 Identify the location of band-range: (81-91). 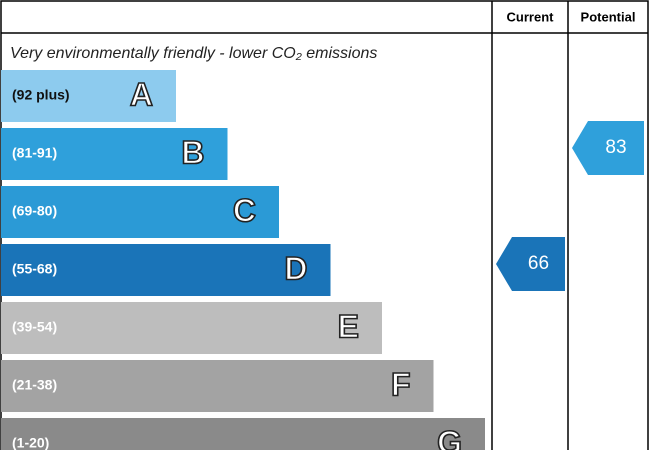
(34, 153).